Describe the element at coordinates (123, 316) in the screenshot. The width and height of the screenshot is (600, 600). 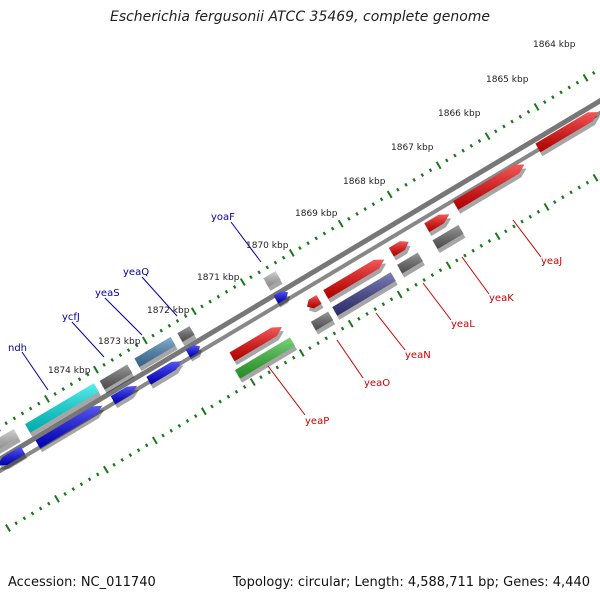
I see `leader-yeaS` at that location.